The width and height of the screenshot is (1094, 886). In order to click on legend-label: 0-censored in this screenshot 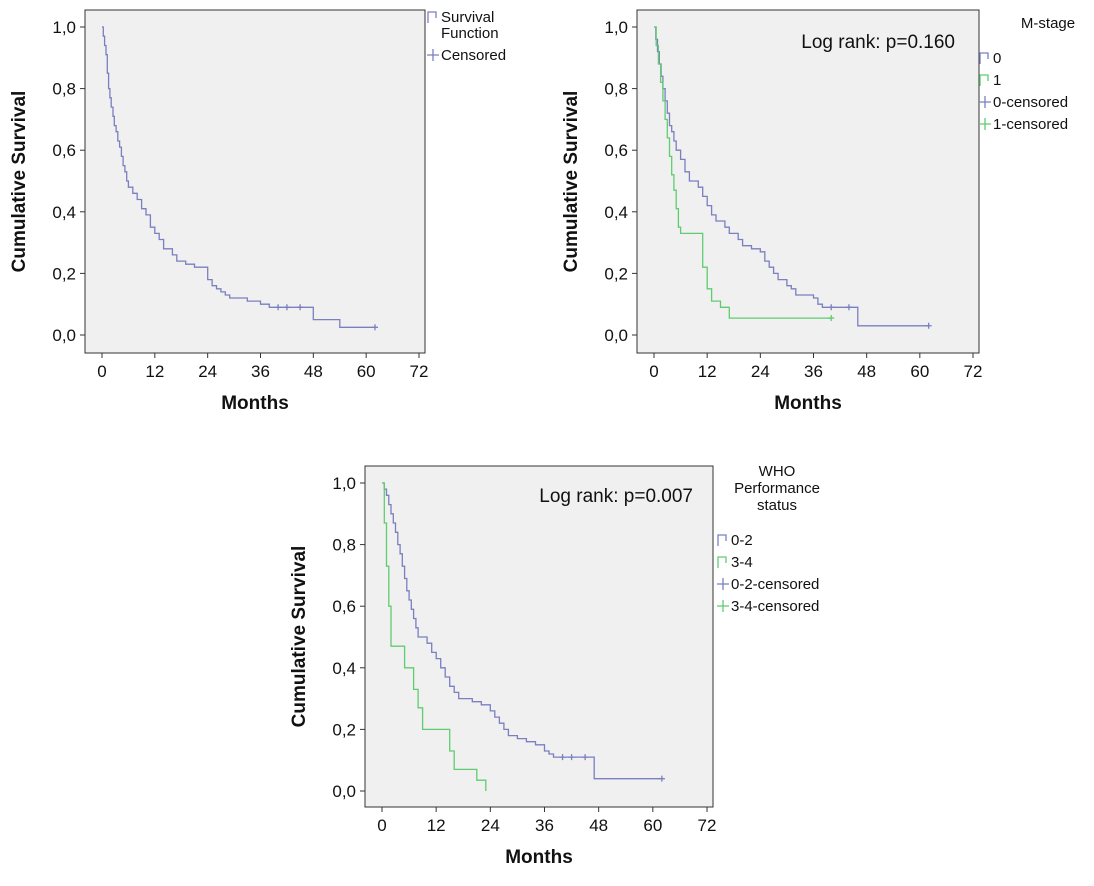, I will do `click(1030, 102)`.